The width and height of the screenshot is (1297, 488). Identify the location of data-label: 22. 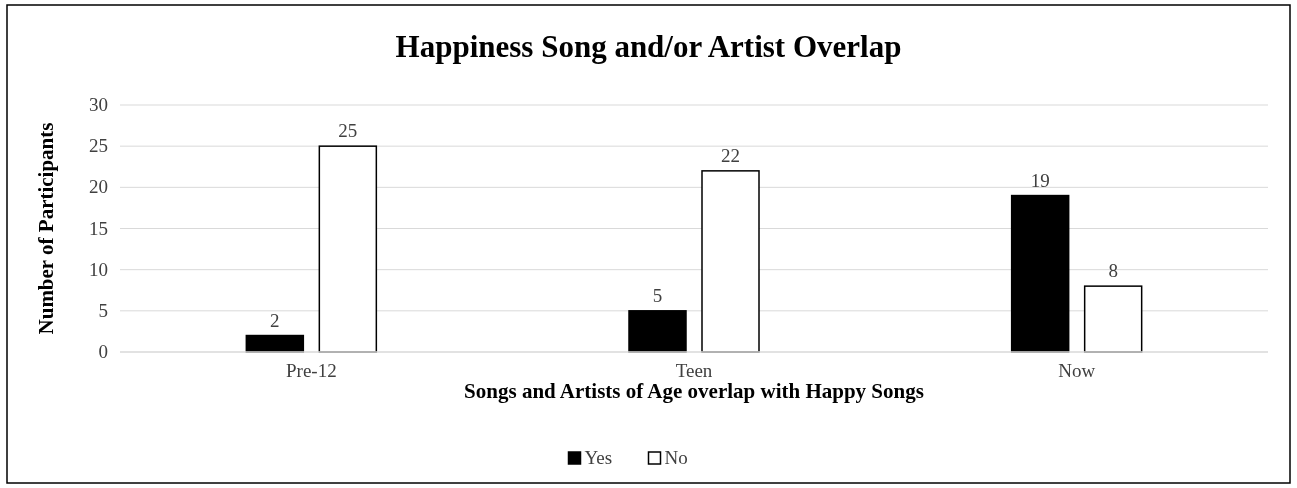
(730, 155).